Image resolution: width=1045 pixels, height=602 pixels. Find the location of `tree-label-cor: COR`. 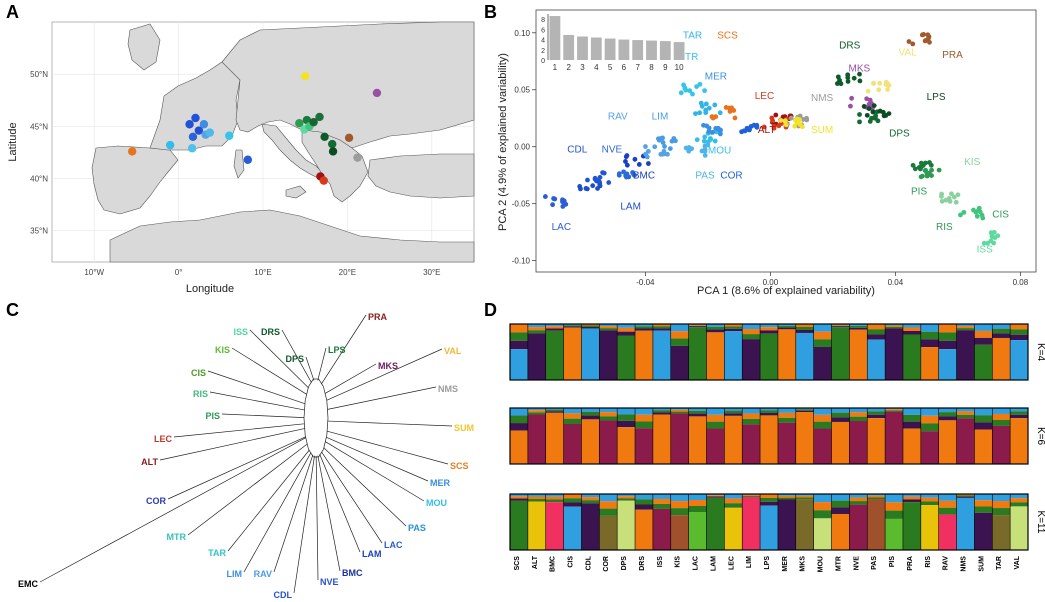

tree-label-cor: COR is located at coordinates (156, 501).